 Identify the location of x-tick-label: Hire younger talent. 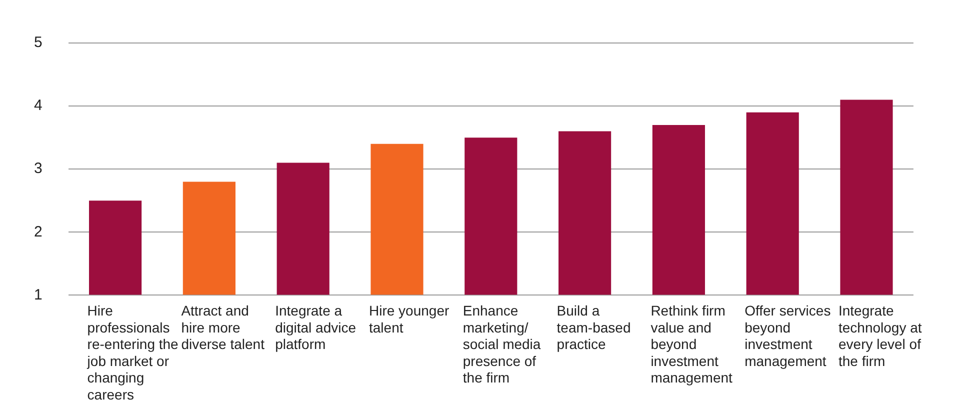
(409, 319).